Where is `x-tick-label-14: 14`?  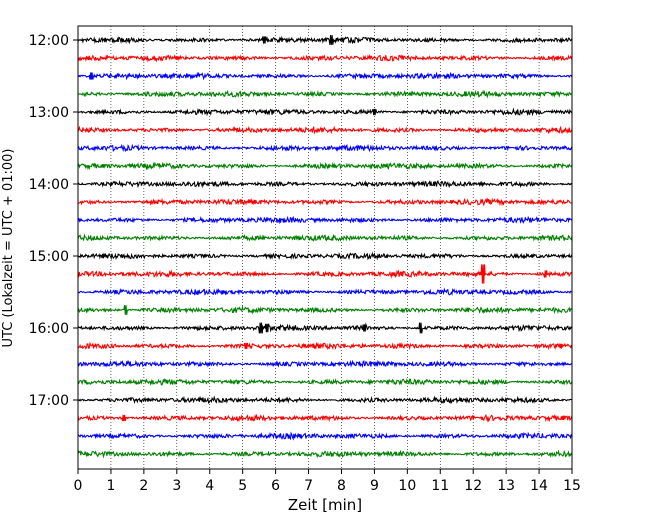
x-tick-label-14: 14 is located at coordinates (539, 486).